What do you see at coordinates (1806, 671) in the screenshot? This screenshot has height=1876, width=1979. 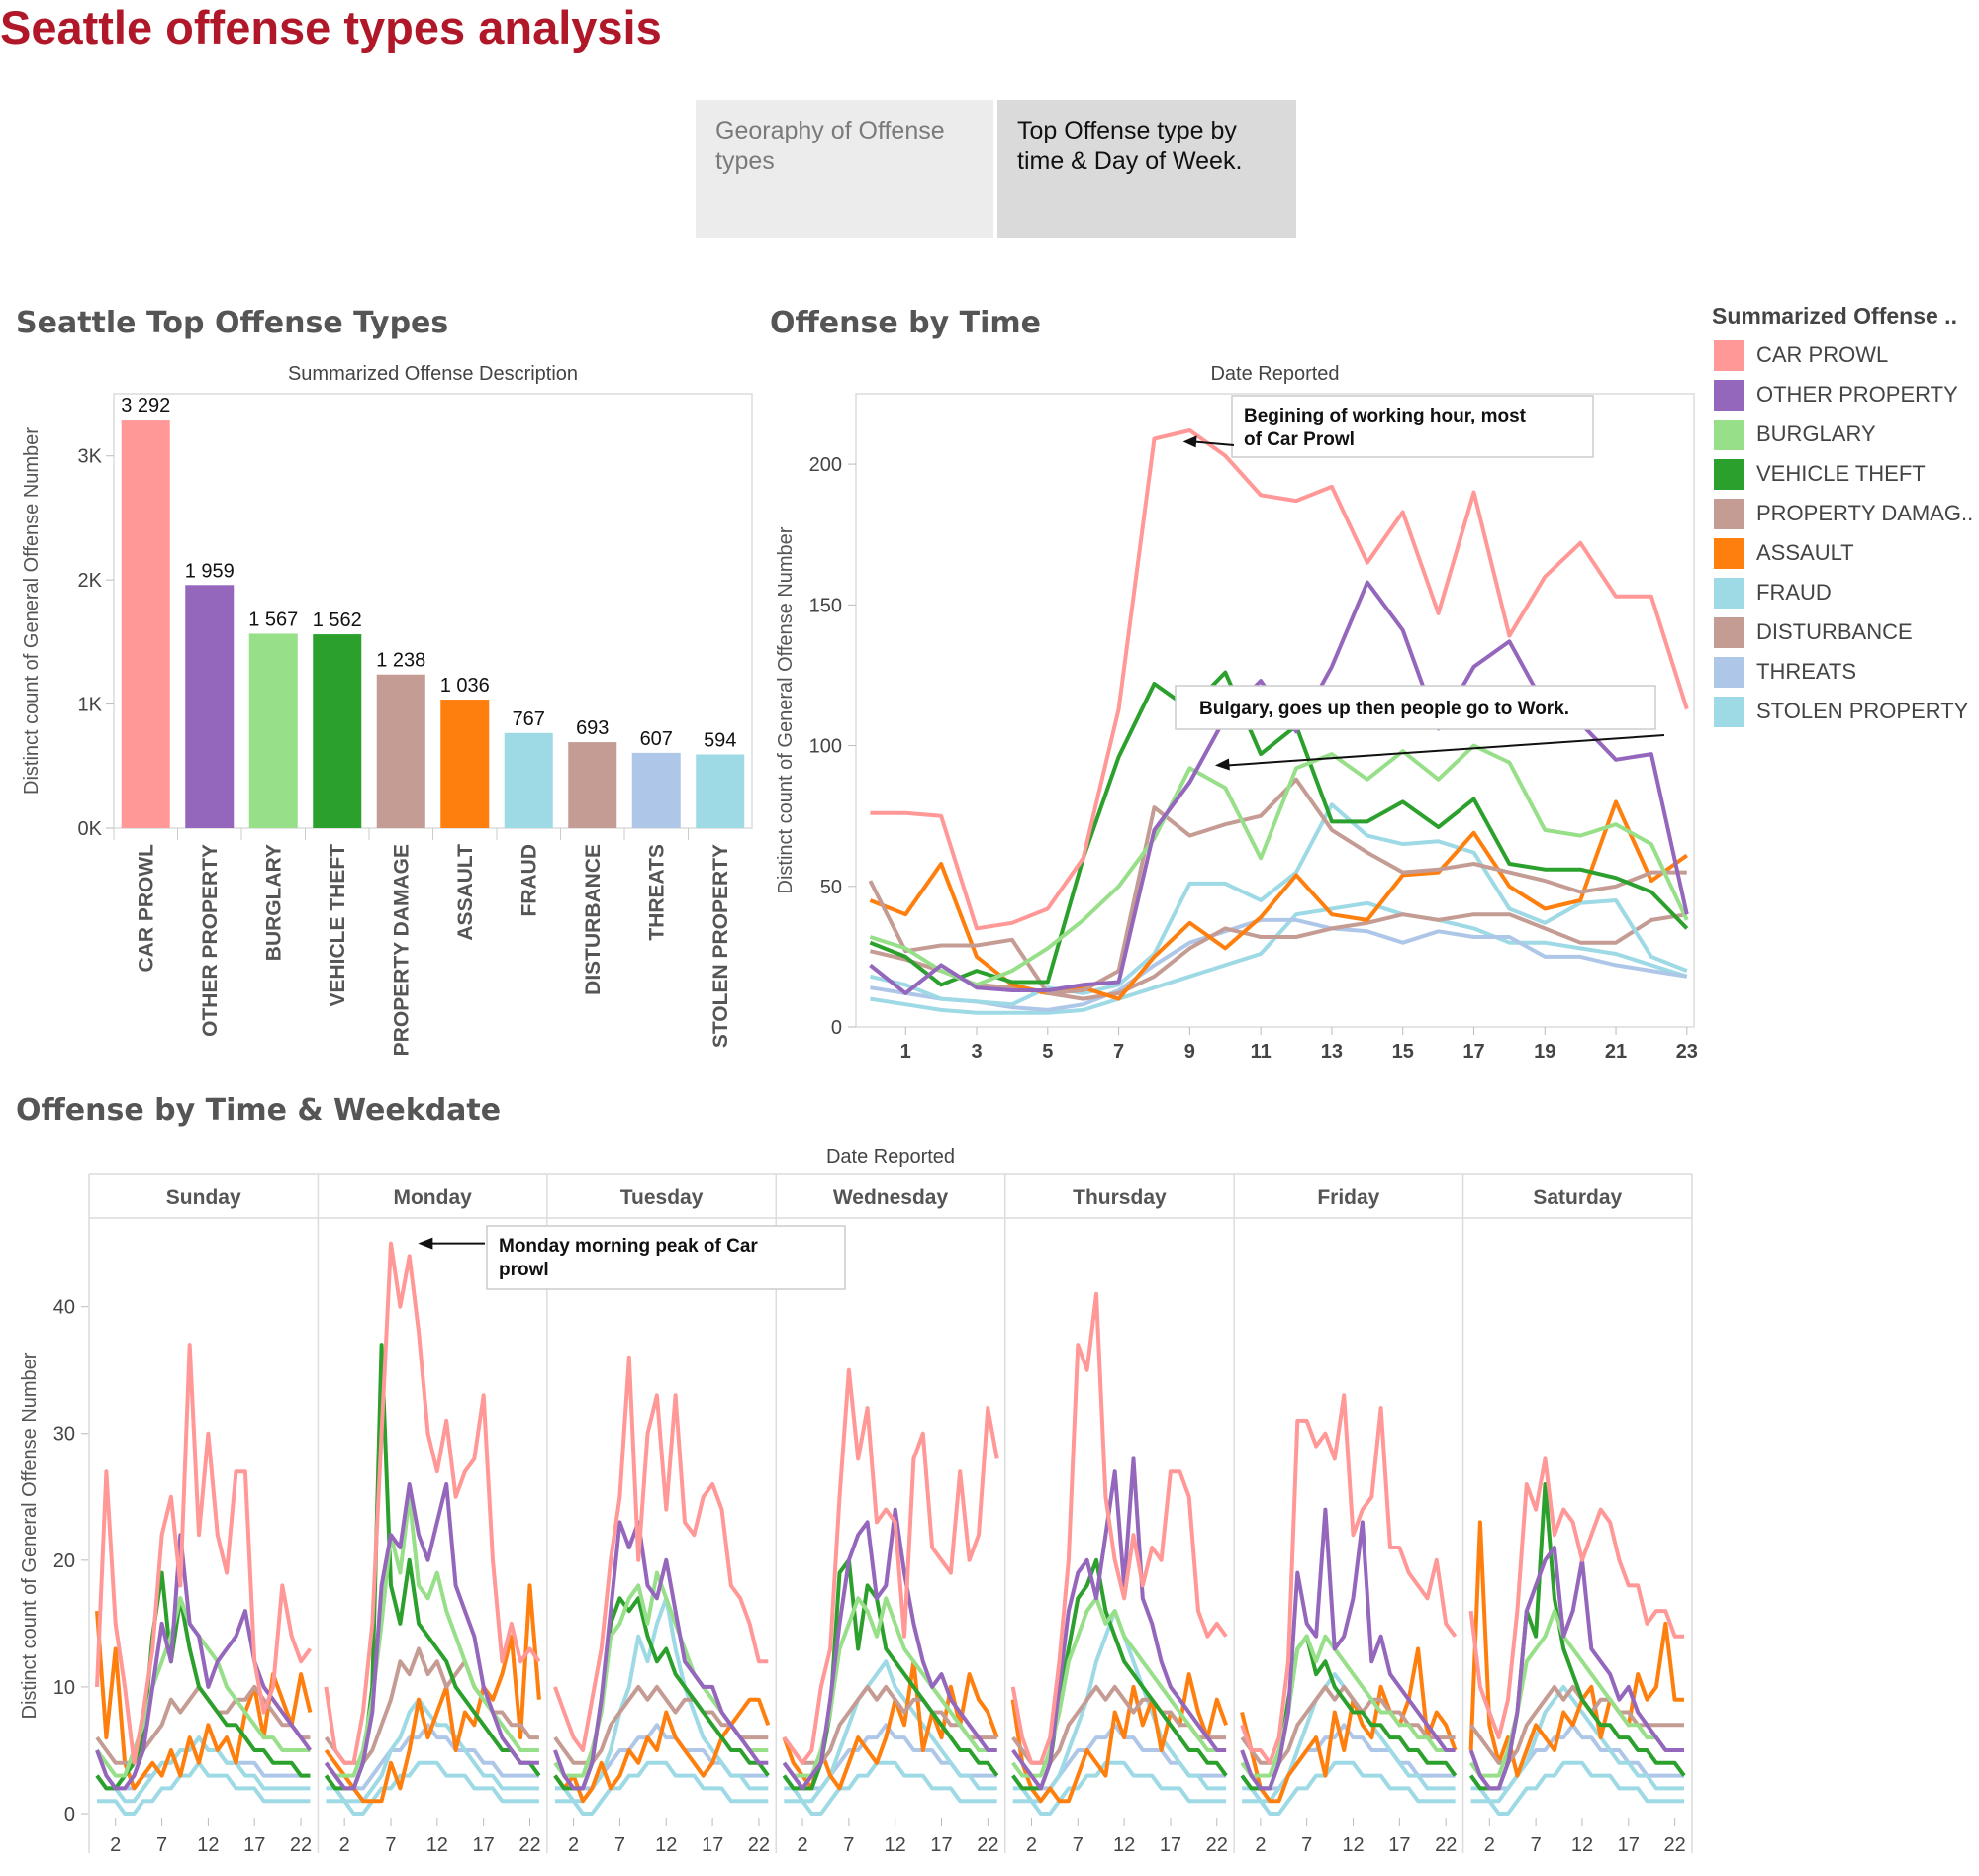 I see `legend-label: THREATS` at bounding box center [1806, 671].